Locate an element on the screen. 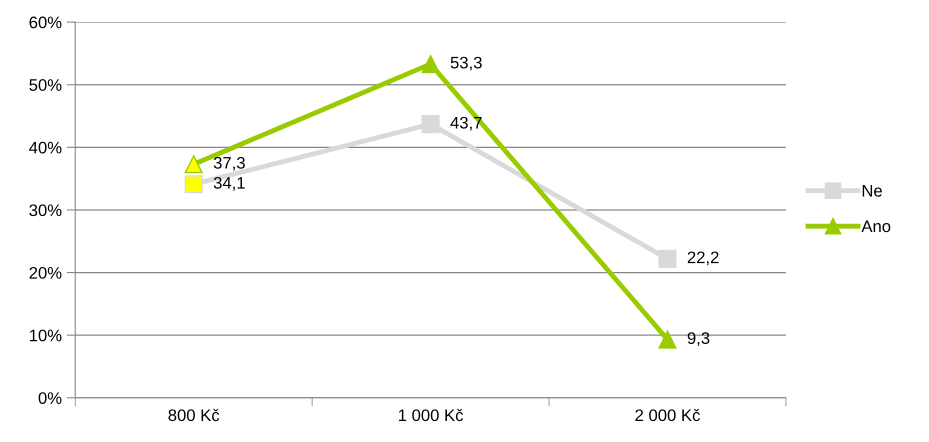 The width and height of the screenshot is (929, 442). x-tick-label: 800 Kč is located at coordinates (194, 415).